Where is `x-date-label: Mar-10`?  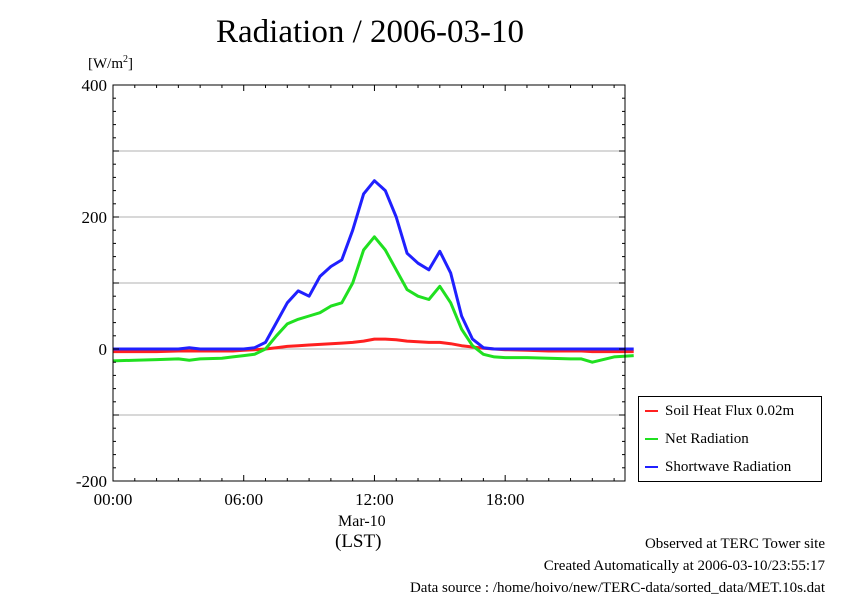
x-date-label: Mar-10 is located at coordinates (362, 521).